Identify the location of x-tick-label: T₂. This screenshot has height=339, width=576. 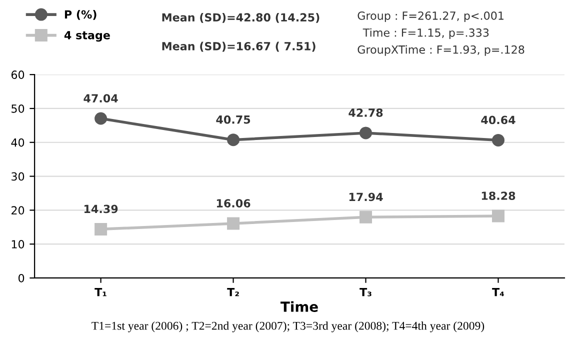
(233, 292).